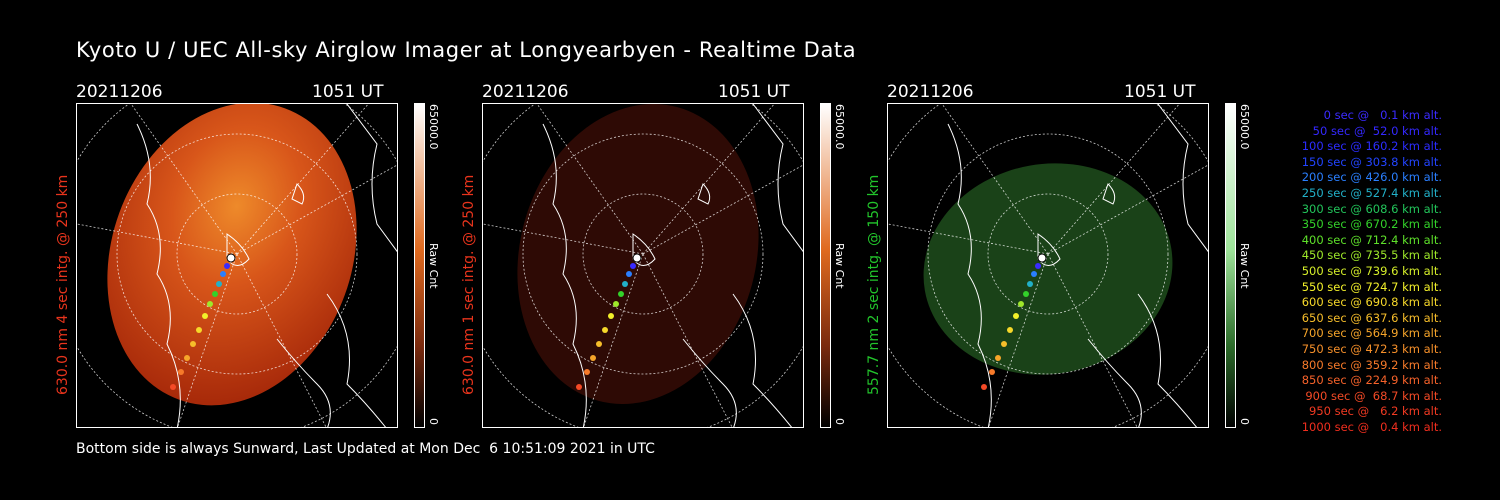 The height and width of the screenshot is (500, 1500). Describe the element at coordinates (1375, 411) in the screenshot. I see `legend-row: 950 sec @ 6.2 km alt.` at that location.